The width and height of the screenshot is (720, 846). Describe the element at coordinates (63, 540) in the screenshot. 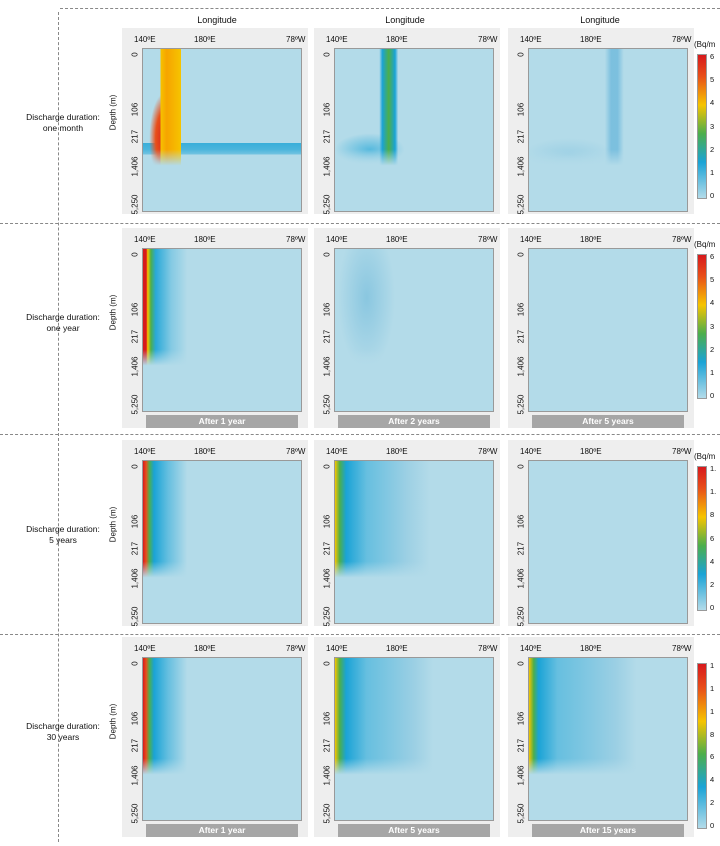

I see `row-label-line2: 5 years` at that location.